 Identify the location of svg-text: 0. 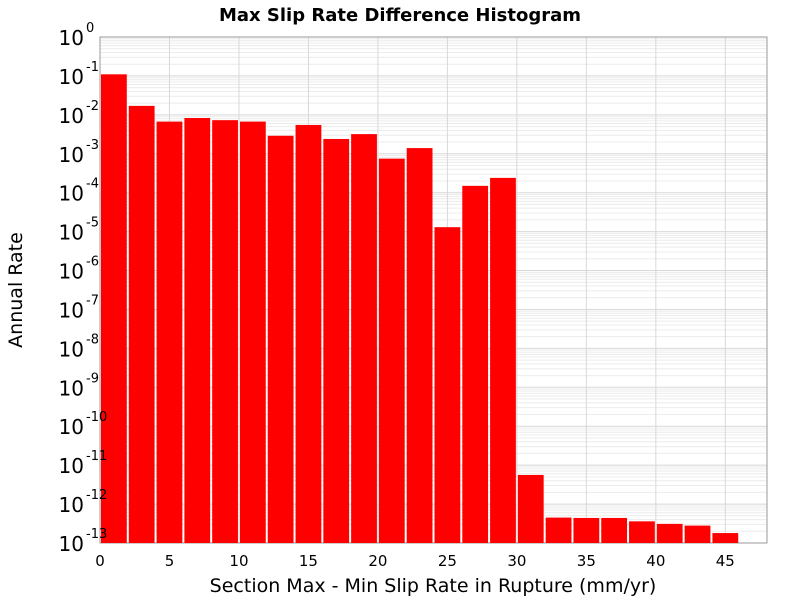
(90, 28).